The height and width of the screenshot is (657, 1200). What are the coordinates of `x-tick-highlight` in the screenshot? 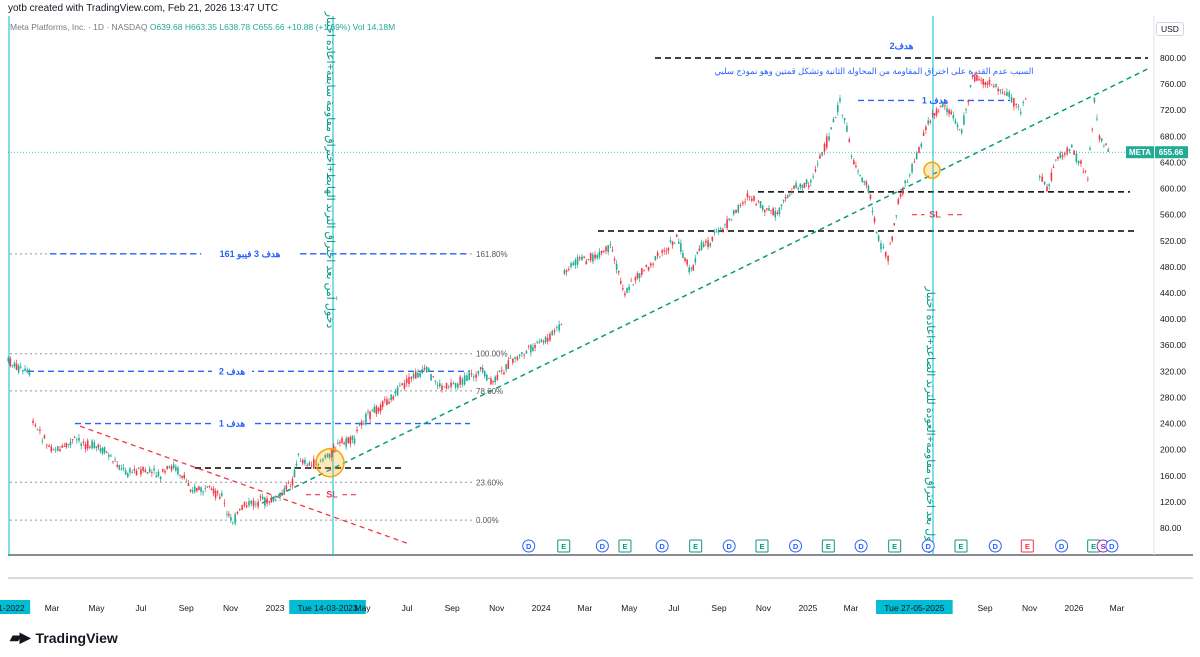 It's located at (914, 607).